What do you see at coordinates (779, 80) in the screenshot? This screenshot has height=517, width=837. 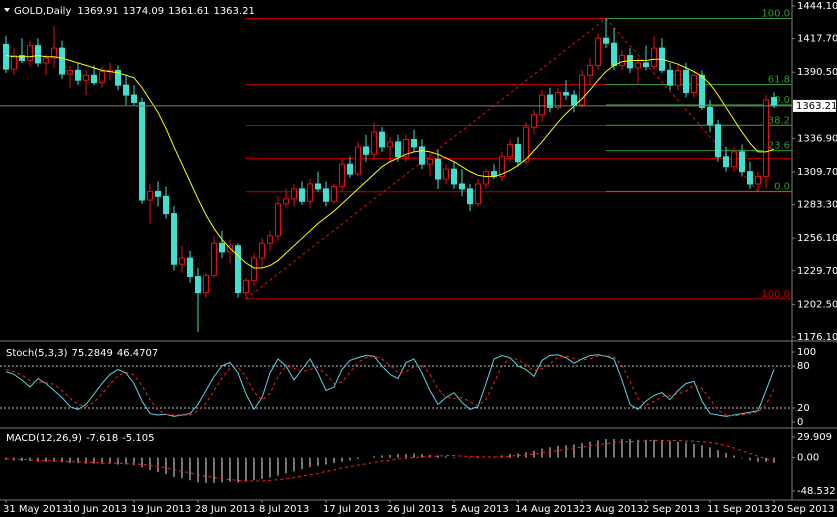 I see `fibo-label: 61.8` at bounding box center [779, 80].